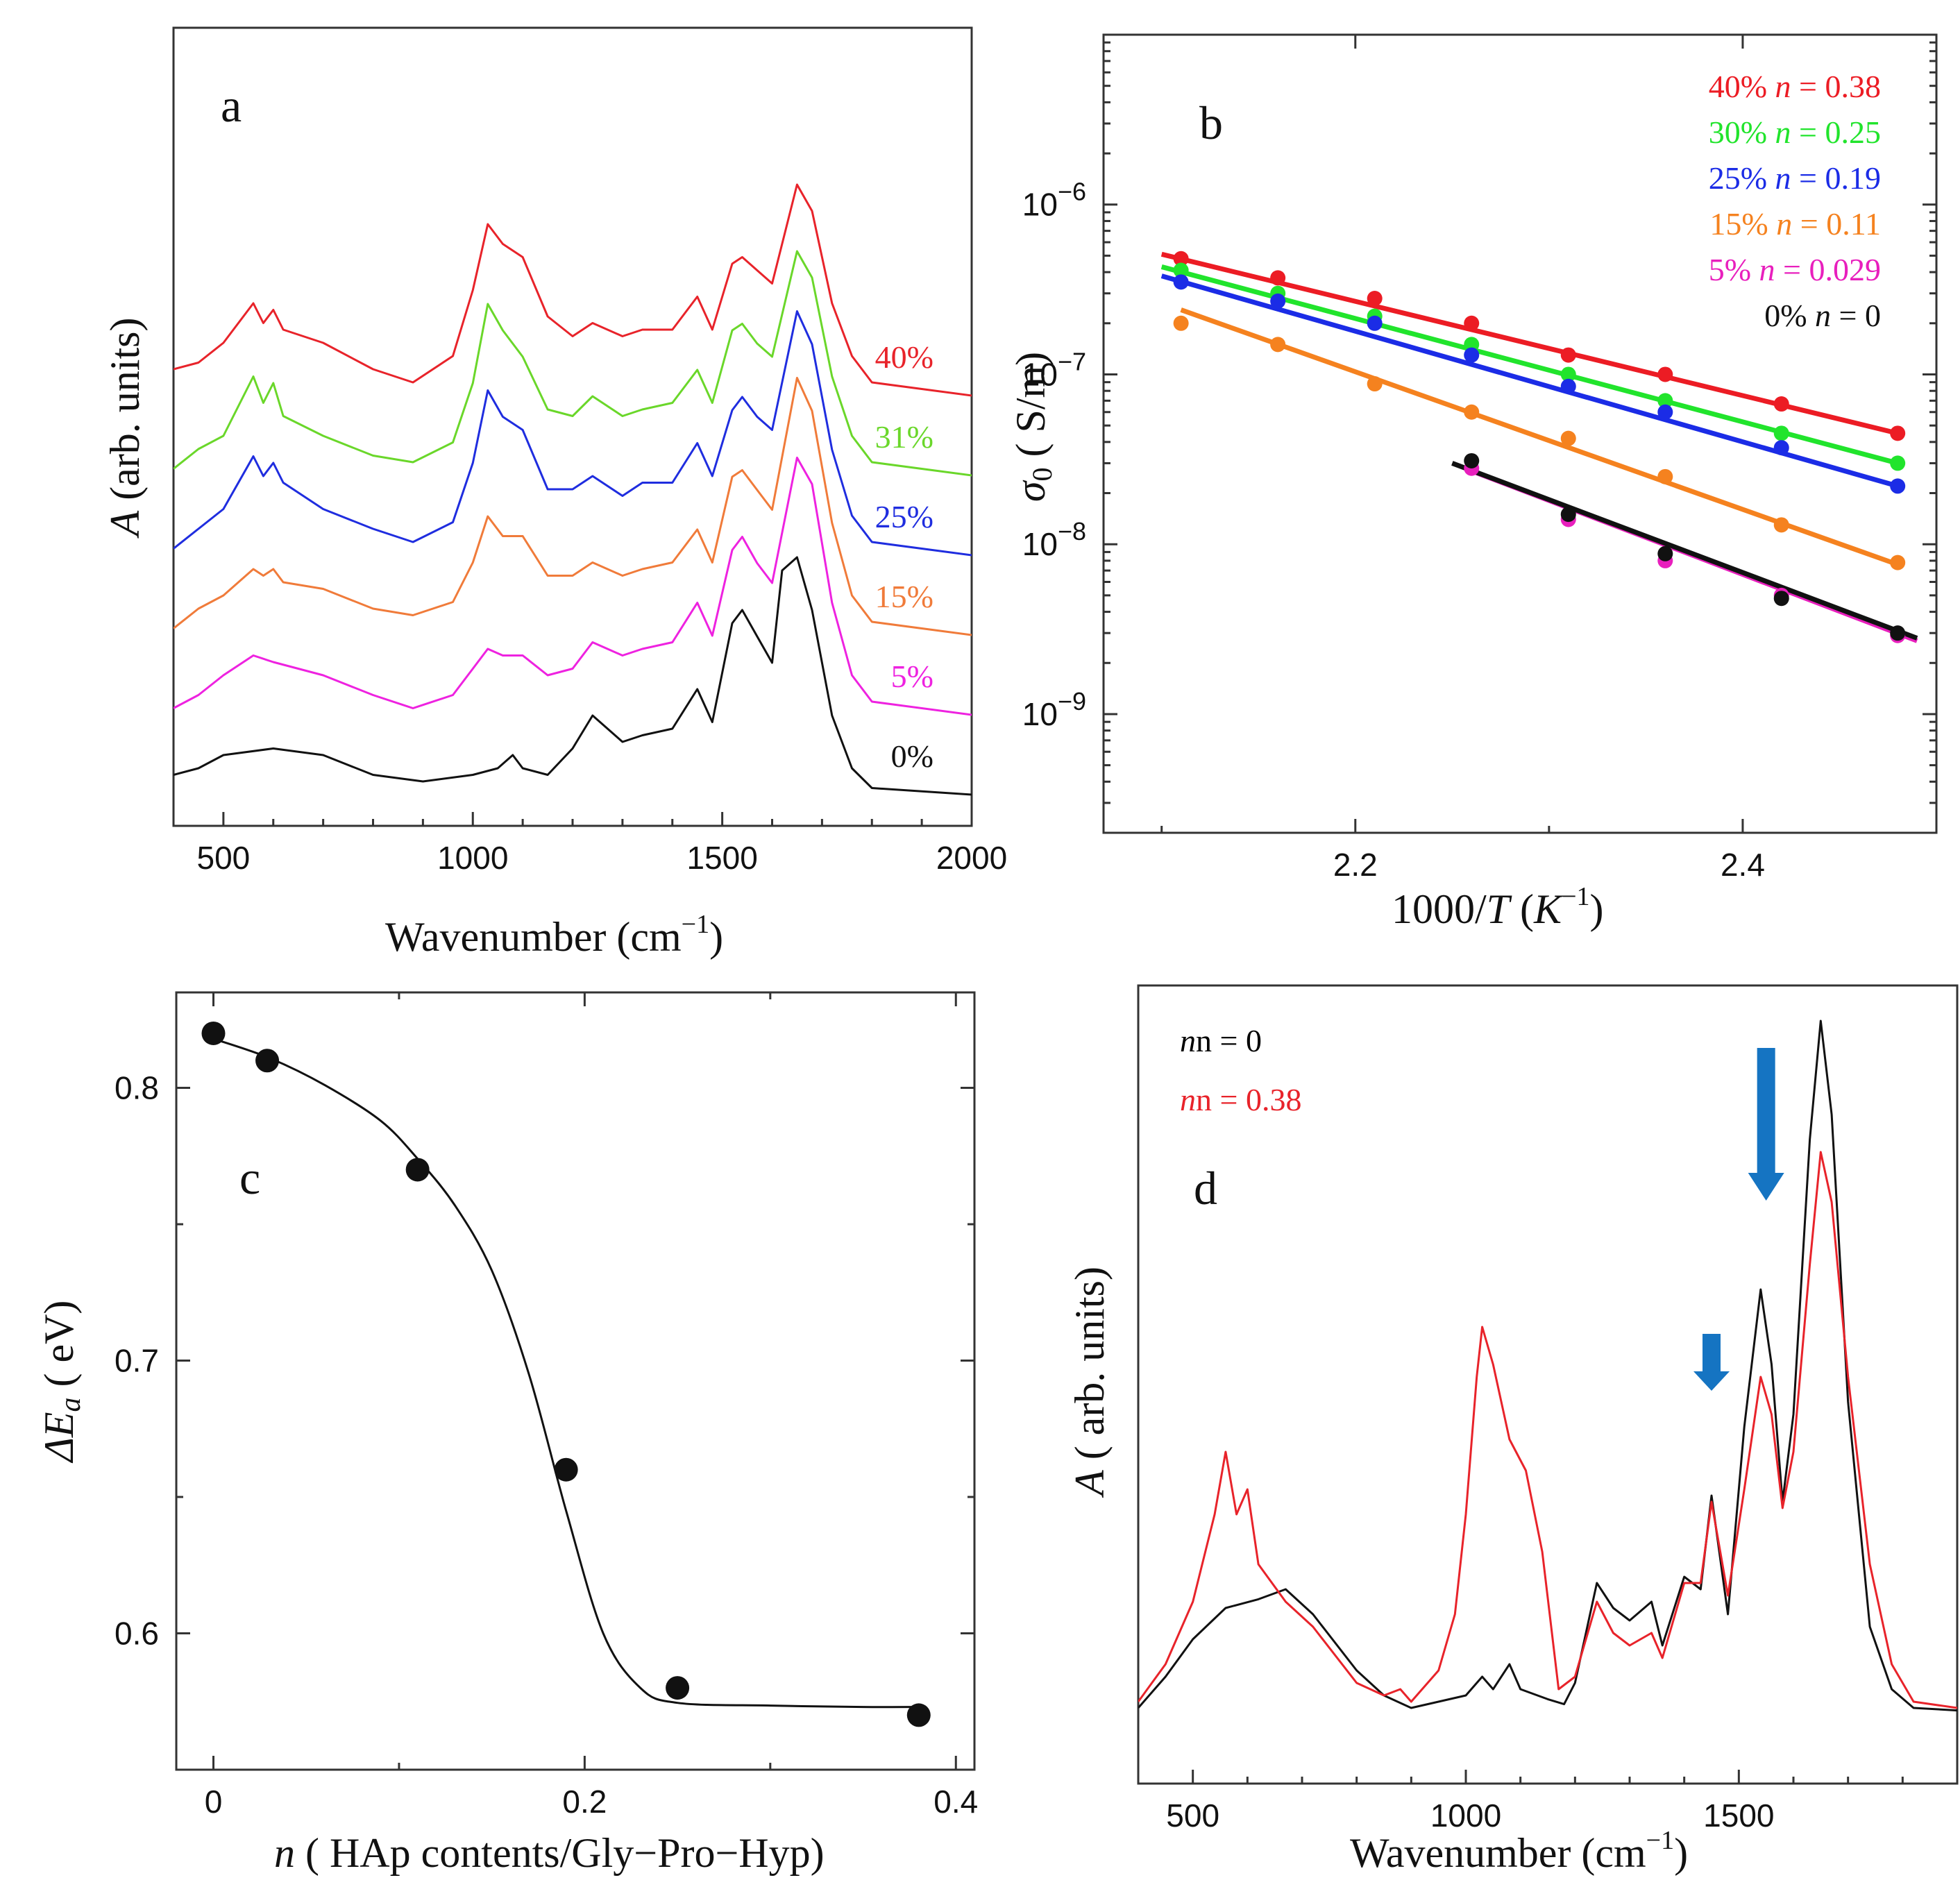 The height and width of the screenshot is (1896, 1960). I want to click on panel-label-d: d, so click(1205, 1188).